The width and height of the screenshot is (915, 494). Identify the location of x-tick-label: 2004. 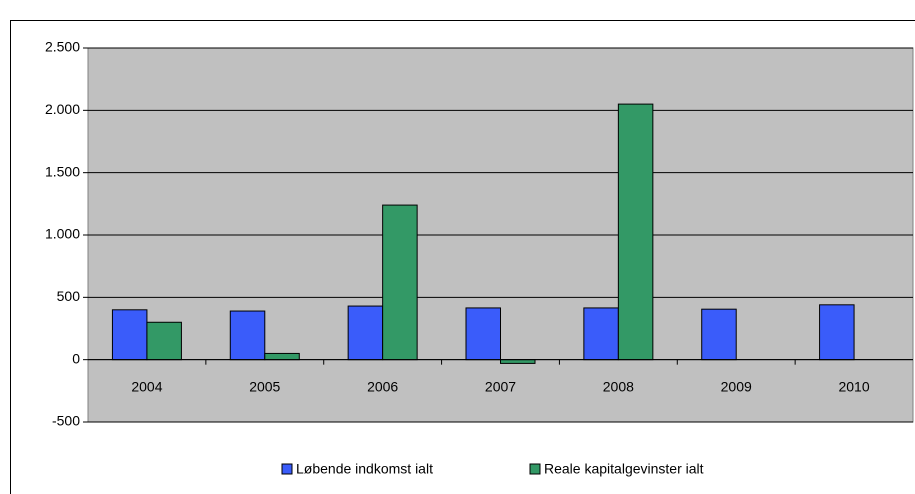
(146, 386).